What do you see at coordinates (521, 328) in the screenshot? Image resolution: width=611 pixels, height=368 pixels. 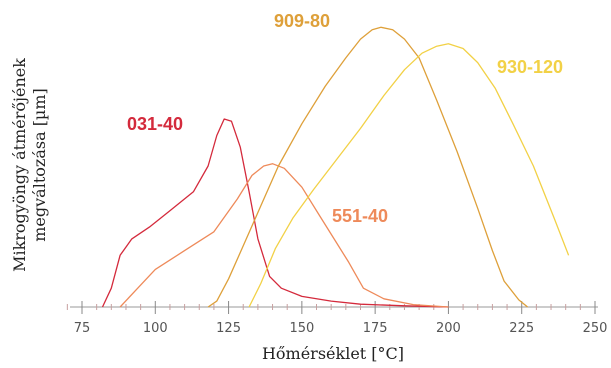 I see `x-tick-label: 225` at bounding box center [521, 328].